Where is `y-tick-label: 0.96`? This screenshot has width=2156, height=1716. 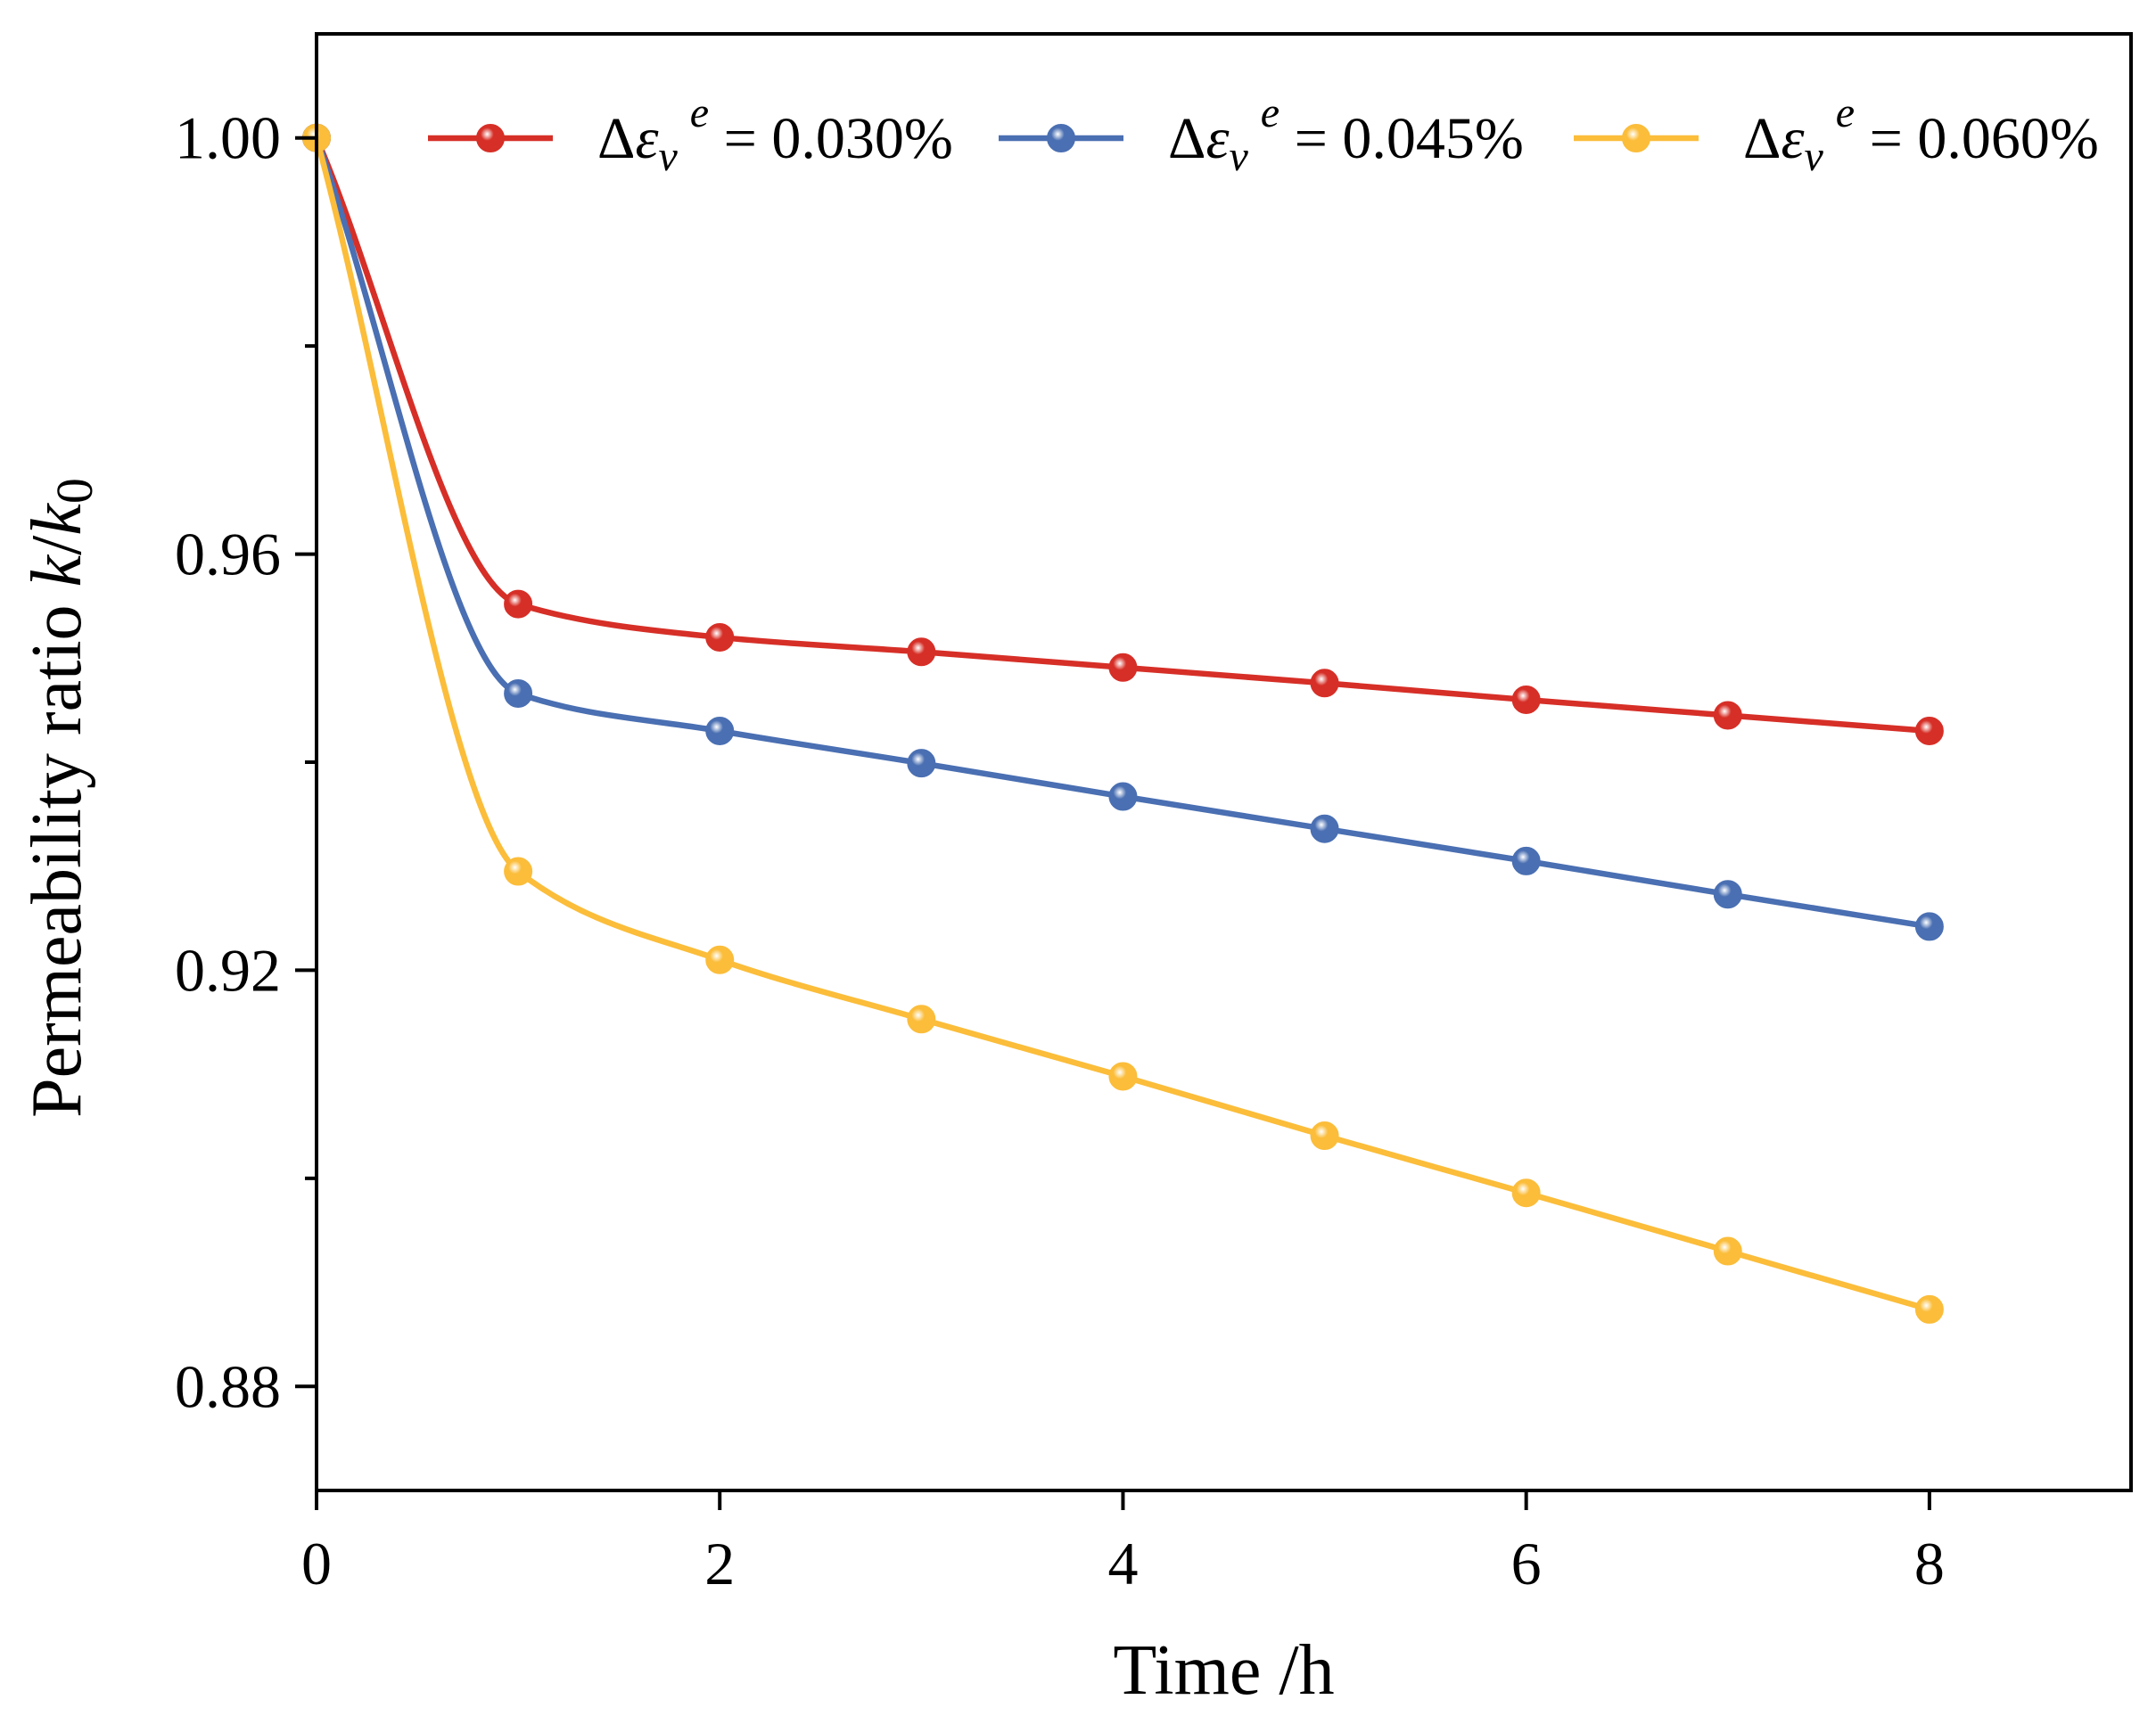
y-tick-label: 0.96 is located at coordinates (228, 555).